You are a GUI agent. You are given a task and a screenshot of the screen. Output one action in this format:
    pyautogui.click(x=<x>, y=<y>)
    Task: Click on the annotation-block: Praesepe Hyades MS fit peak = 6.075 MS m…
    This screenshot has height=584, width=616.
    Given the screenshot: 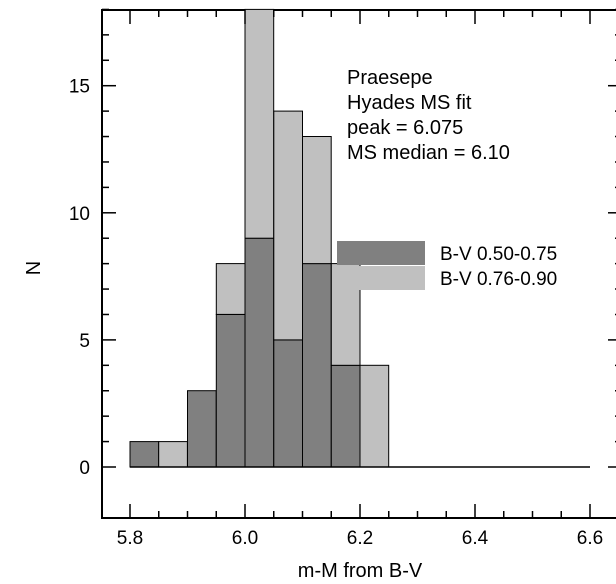 What is the action you would take?
    pyautogui.click(x=428, y=115)
    